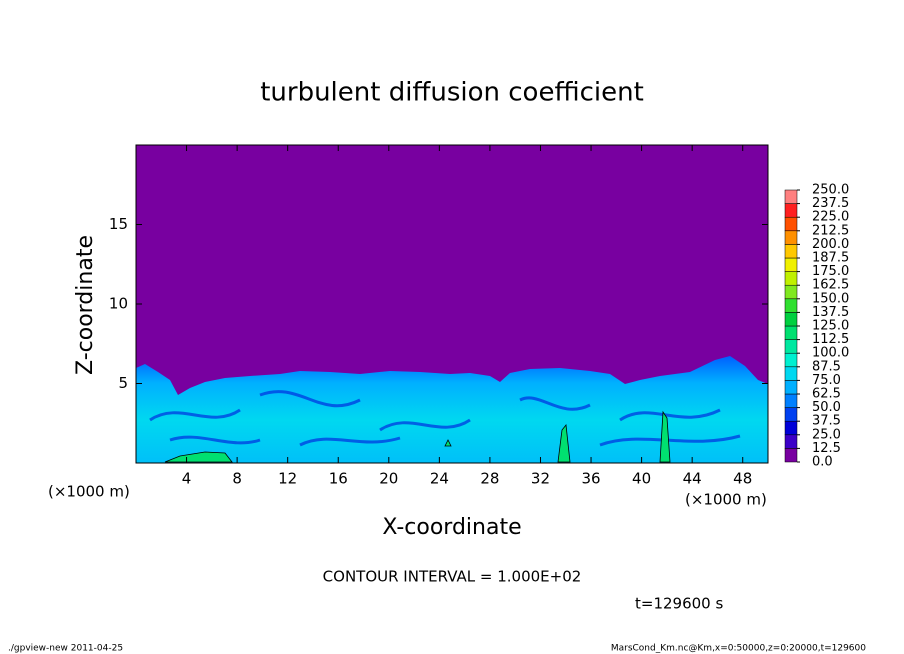  I want to click on y-tick-label: 15, so click(118, 224).